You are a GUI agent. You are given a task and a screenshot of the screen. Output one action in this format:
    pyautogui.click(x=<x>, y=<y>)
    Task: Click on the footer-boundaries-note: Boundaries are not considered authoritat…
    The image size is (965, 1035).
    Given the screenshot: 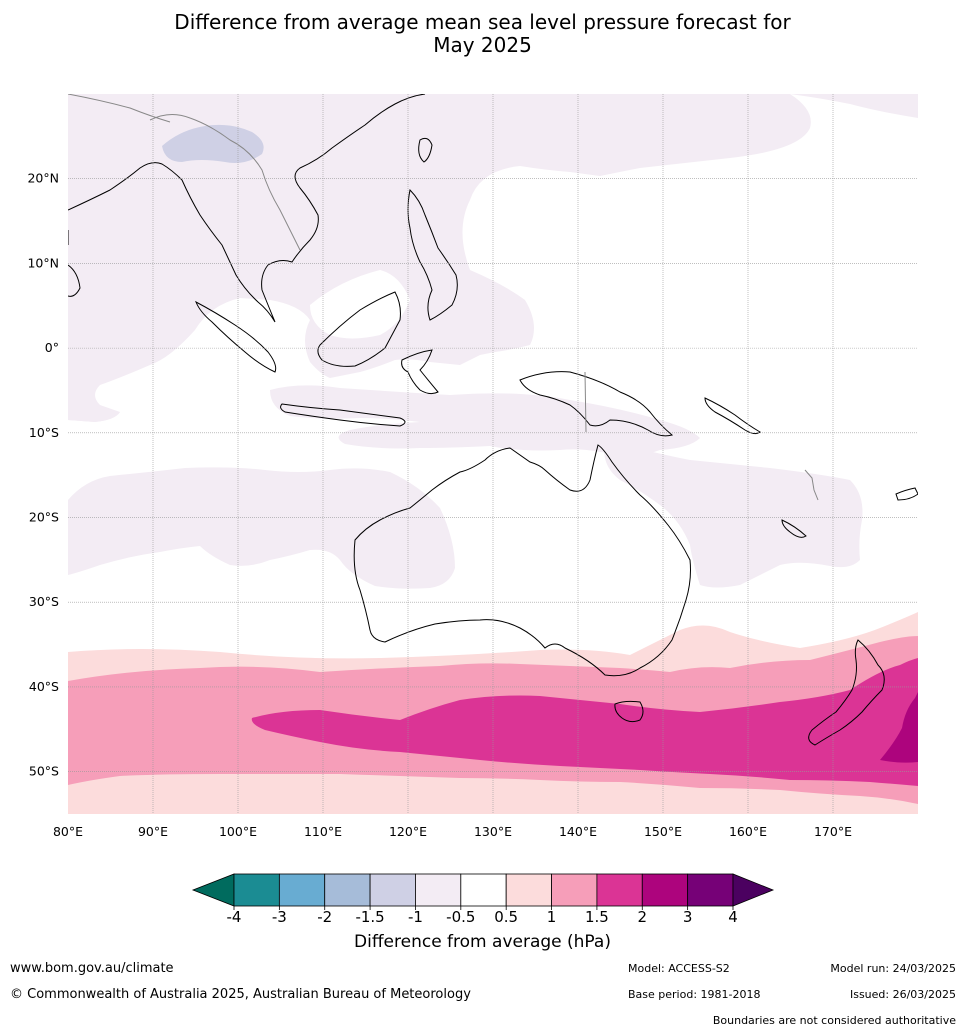 What is the action you would take?
    pyautogui.click(x=834, y=1020)
    